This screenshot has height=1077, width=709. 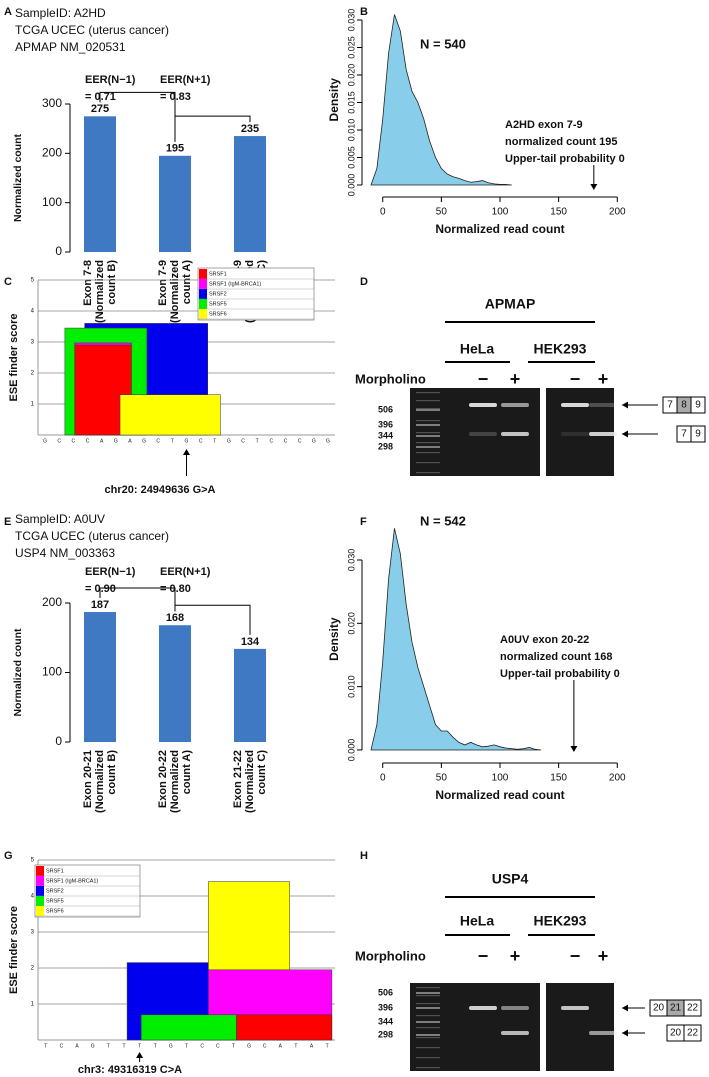 What do you see at coordinates (175, 589) in the screenshot?
I see `bracket-label: = 0.80` at bounding box center [175, 589].